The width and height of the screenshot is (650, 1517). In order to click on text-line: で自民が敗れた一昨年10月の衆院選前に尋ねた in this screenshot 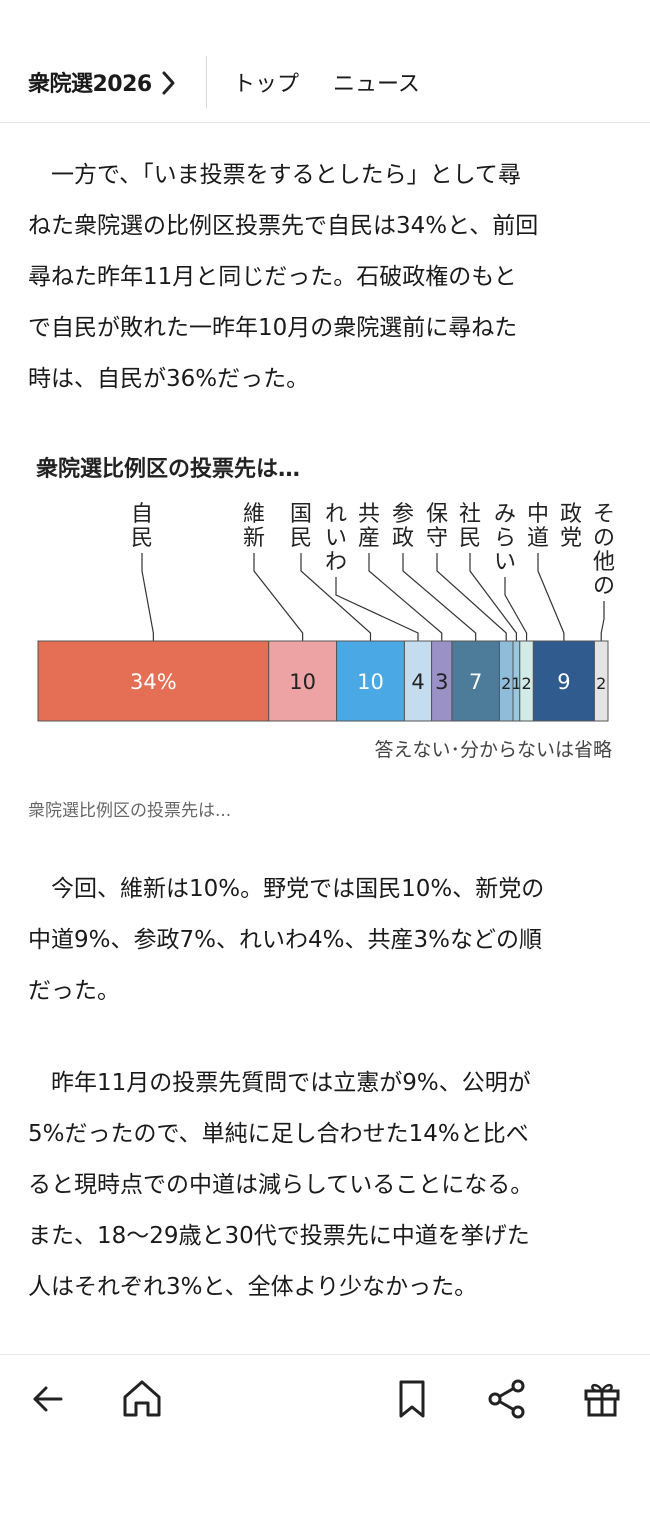, I will do `click(273, 328)`.